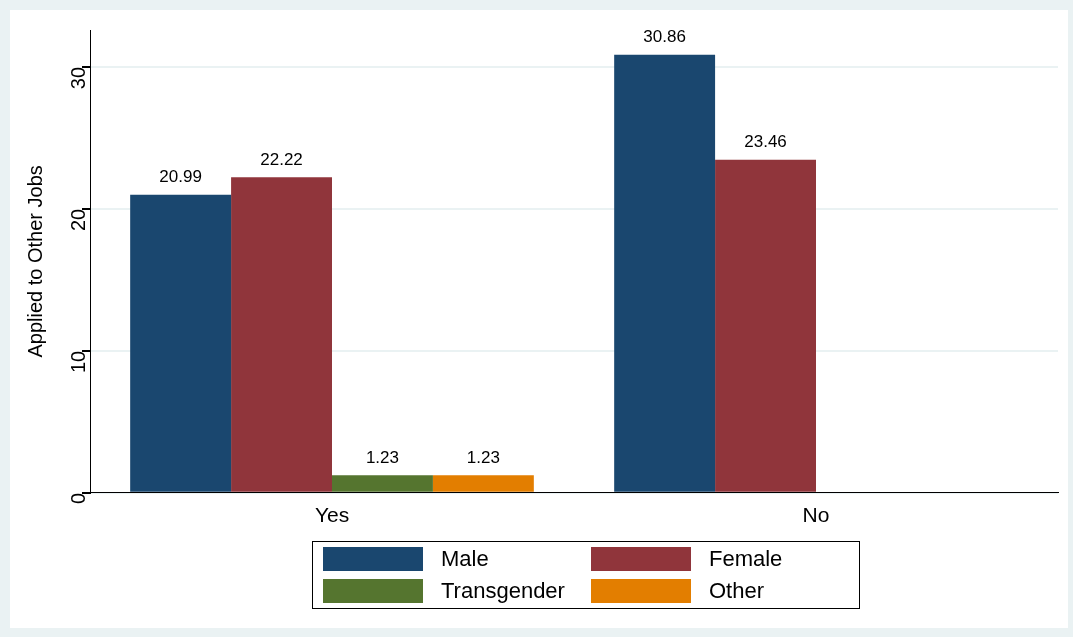 The height and width of the screenshot is (637, 1073). What do you see at coordinates (180, 177) in the screenshot?
I see `data-label: 20.99` at bounding box center [180, 177].